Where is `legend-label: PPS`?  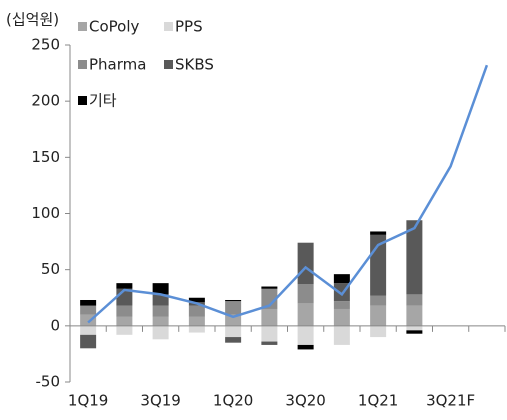 legend-label: PPS is located at coordinates (189, 27).